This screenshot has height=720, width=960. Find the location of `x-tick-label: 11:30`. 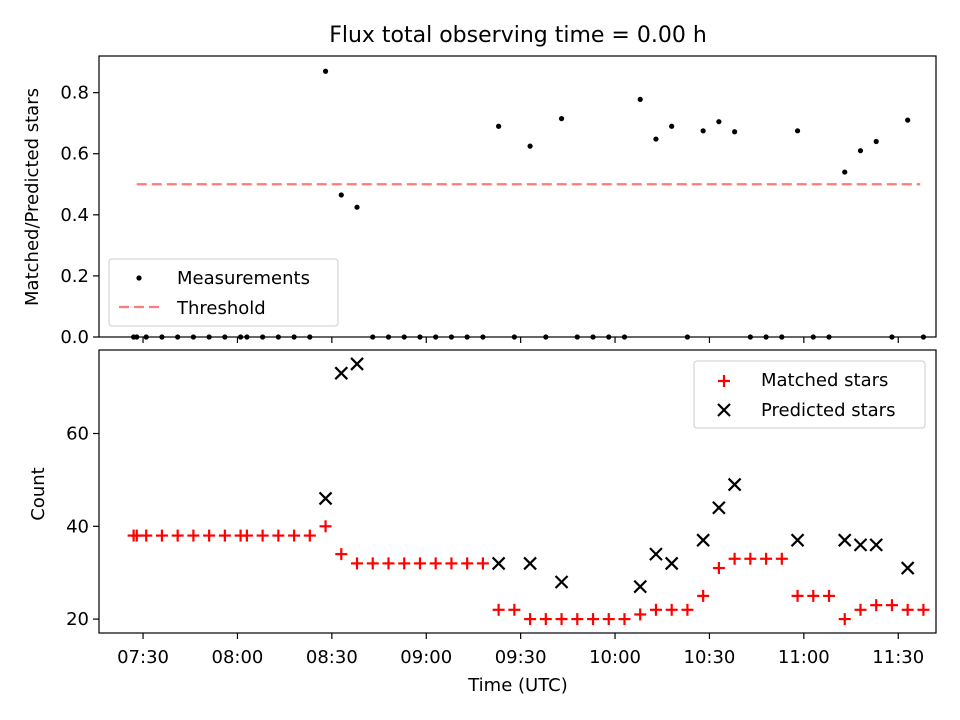

x-tick-label: 11:30 is located at coordinates (898, 657).